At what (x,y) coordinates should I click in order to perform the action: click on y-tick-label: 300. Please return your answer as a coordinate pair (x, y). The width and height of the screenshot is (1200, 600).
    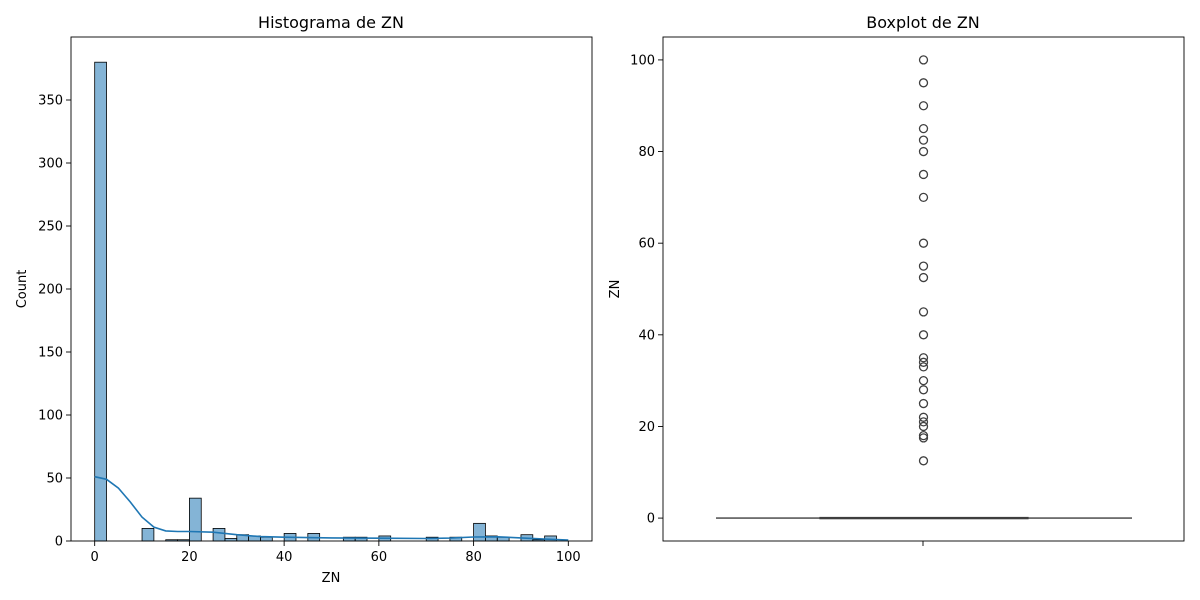
    Looking at the image, I should click on (50, 164).